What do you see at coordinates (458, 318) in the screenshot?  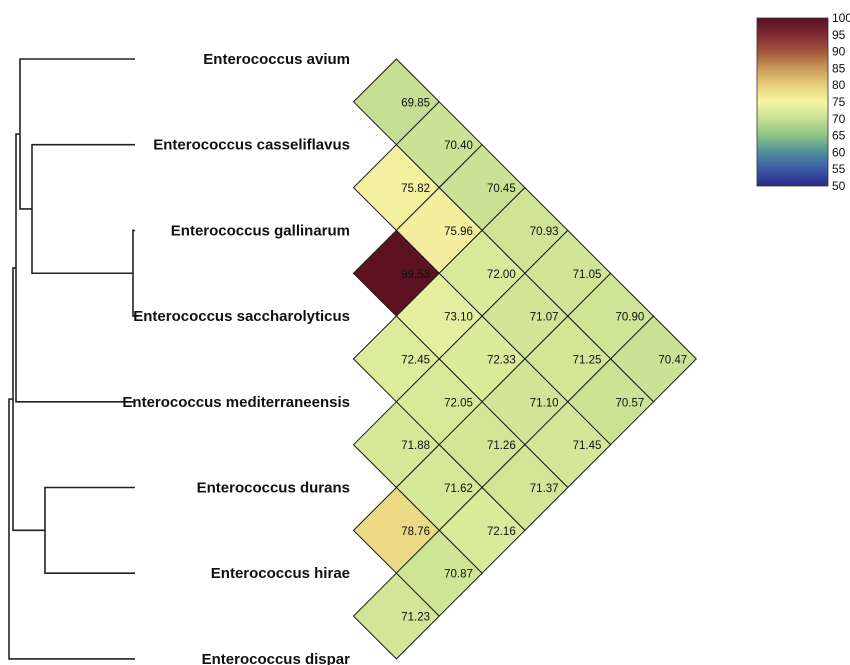 I see `cell-value-label: 73.10` at bounding box center [458, 318].